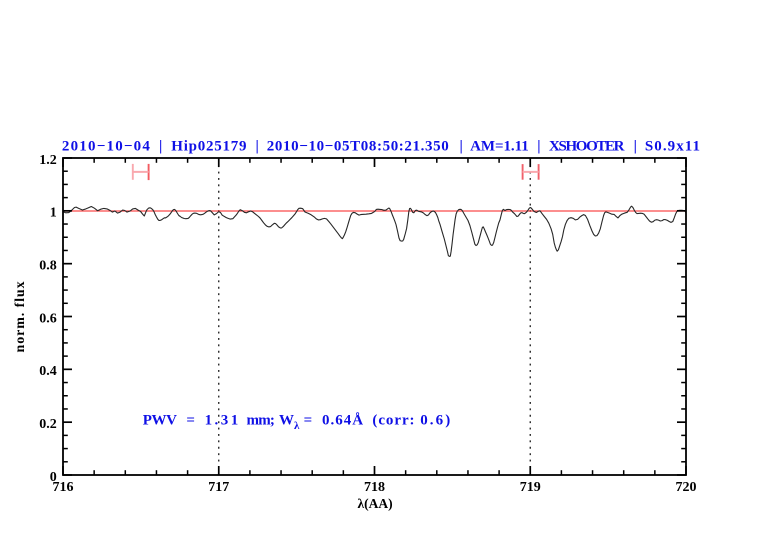  I want to click on svg-text: 719, so click(530, 487).